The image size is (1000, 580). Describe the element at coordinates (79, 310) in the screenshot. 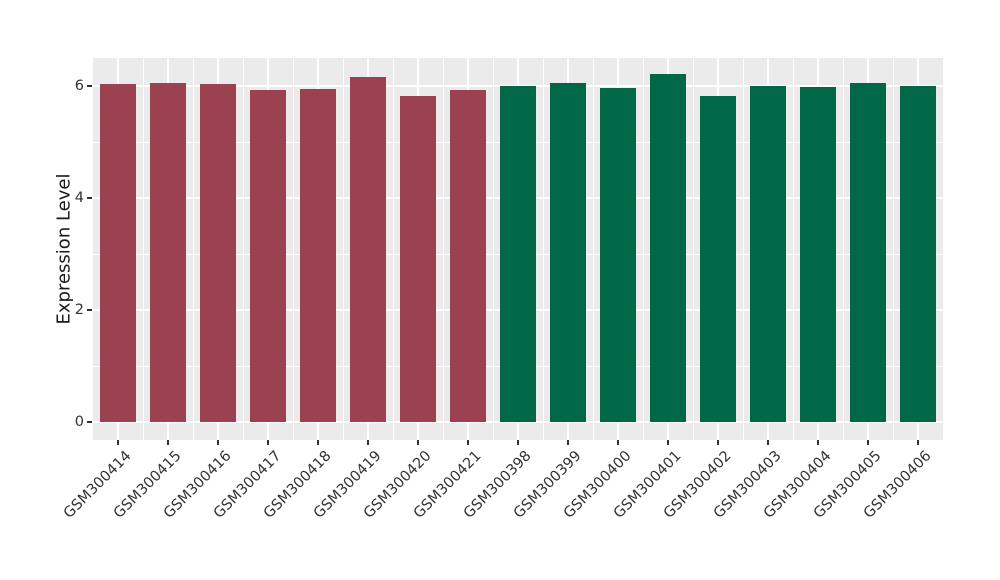

I see `y-tick-label: 2` at that location.